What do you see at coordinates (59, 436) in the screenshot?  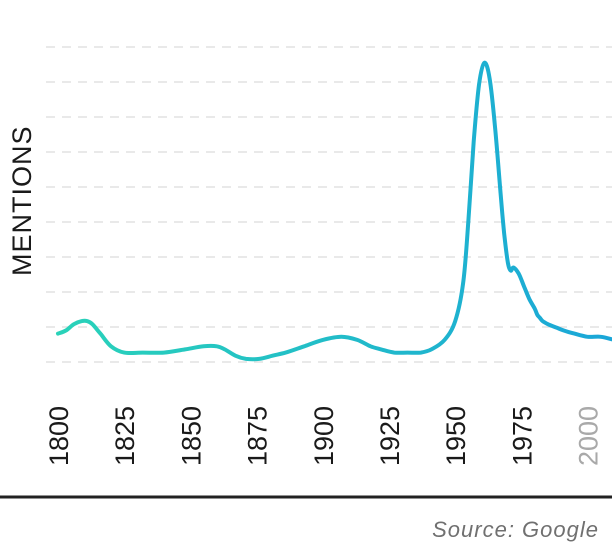 I see `x-tick-label-1800: 1800` at bounding box center [59, 436].